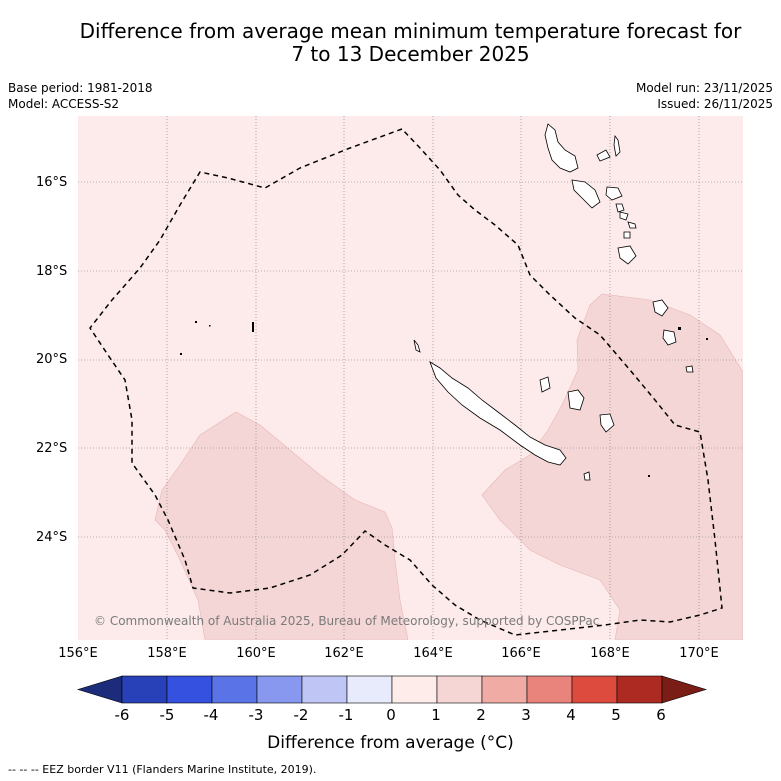  I want to click on small-islands, so click(444, 399).